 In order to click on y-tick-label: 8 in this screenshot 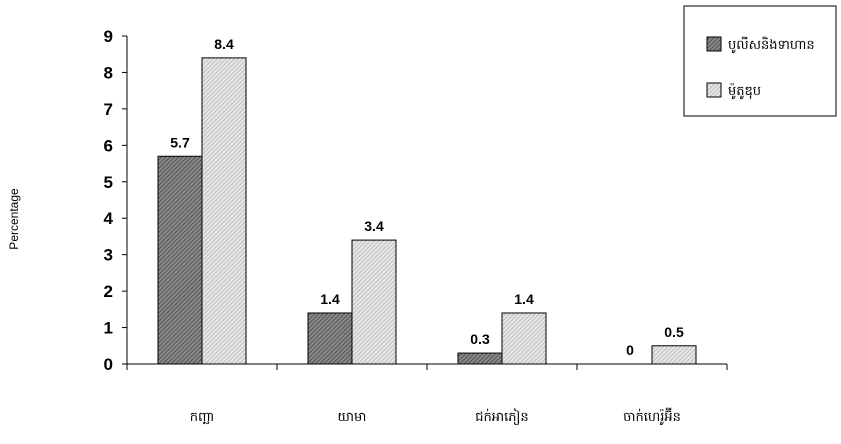, I will do `click(108, 72)`.